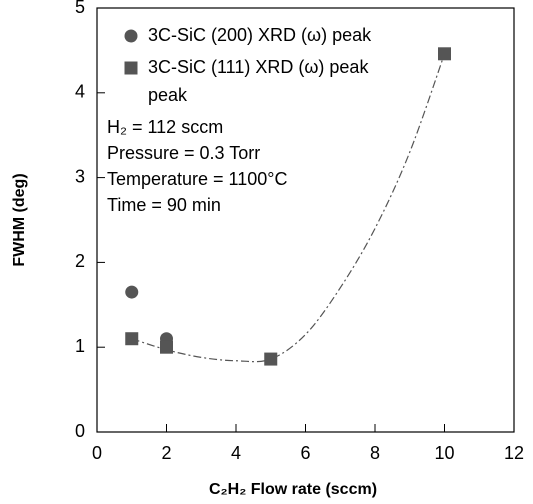 The image size is (533, 504). Describe the element at coordinates (236, 453) in the screenshot. I see `x-tick-label: 4` at that location.